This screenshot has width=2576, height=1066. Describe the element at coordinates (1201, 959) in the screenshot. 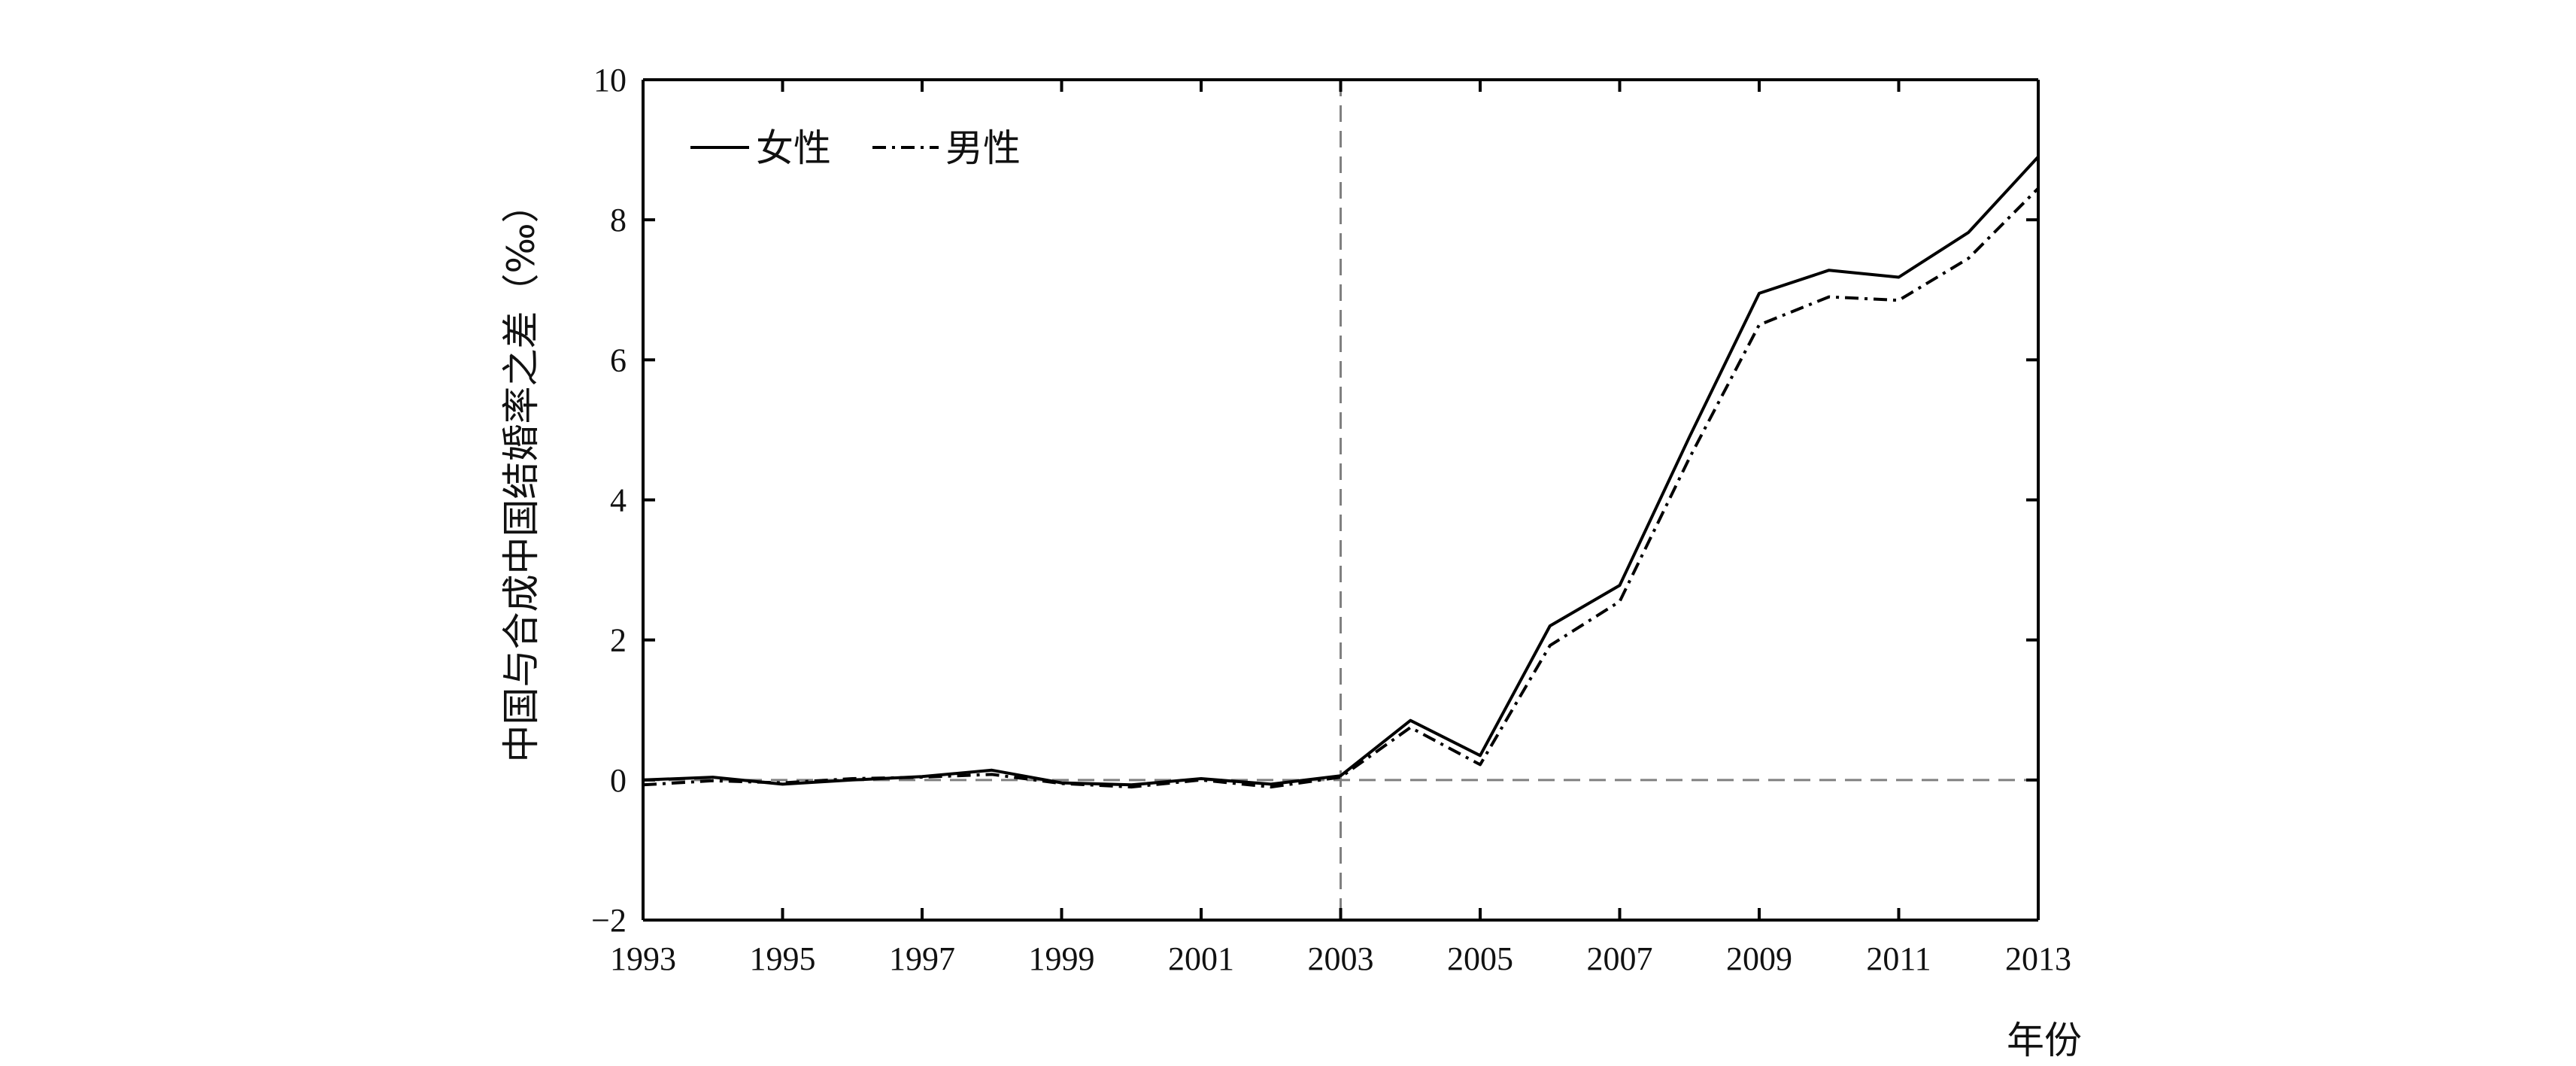

I see `x-tick-label: 2001` at that location.